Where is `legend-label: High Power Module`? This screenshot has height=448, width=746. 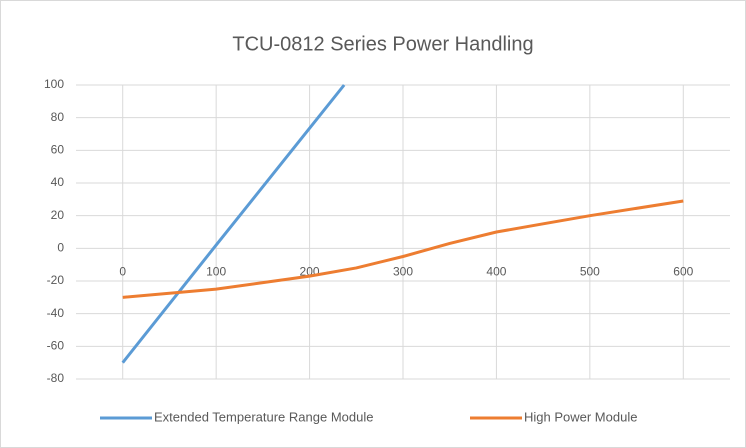 legend-label: High Power Module is located at coordinates (580, 416).